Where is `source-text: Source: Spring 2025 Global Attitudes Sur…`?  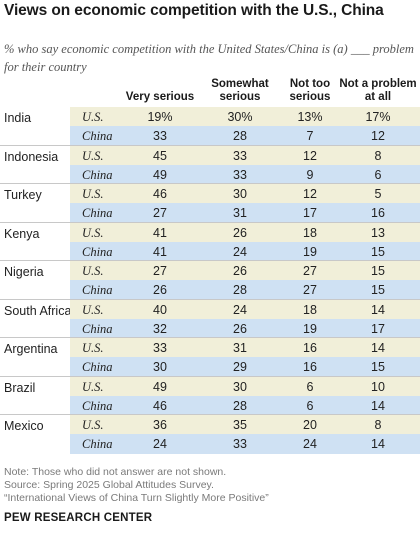
source-text: Source: Spring 2025 Global Attitudes Sur… is located at coordinates (109, 485).